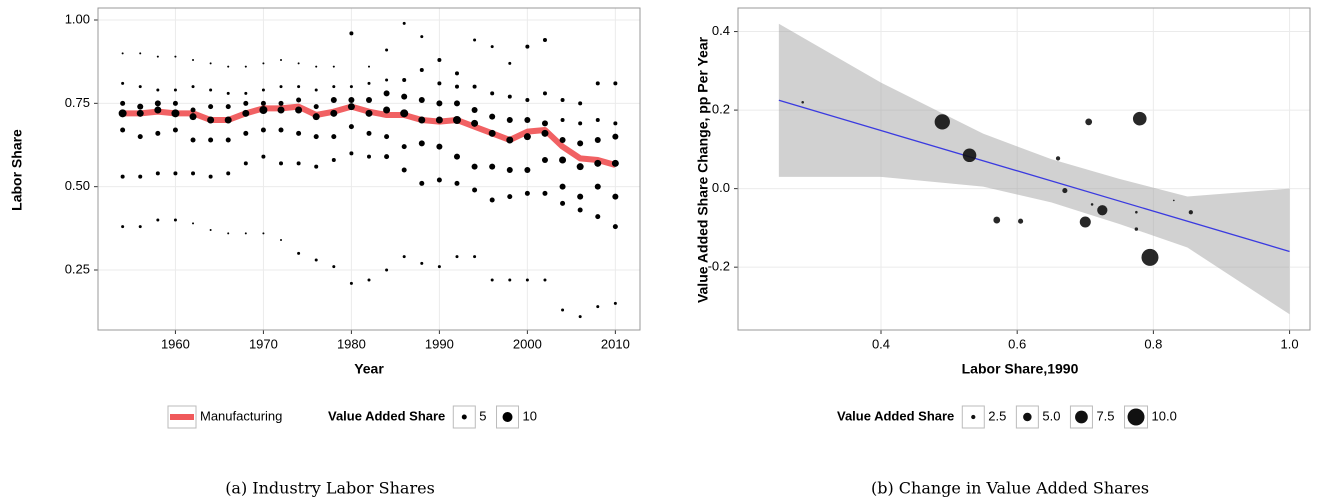  Describe the element at coordinates (77, 102) in the screenshot. I see `y-tick-label: 0.75` at that location.